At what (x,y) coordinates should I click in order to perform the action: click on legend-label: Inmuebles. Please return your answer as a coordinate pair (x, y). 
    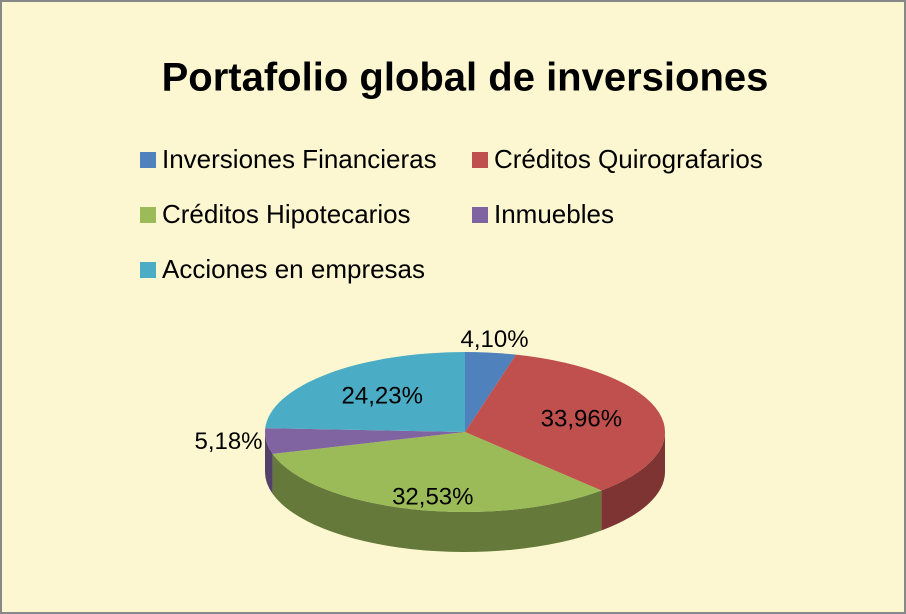
    Looking at the image, I should click on (554, 214).